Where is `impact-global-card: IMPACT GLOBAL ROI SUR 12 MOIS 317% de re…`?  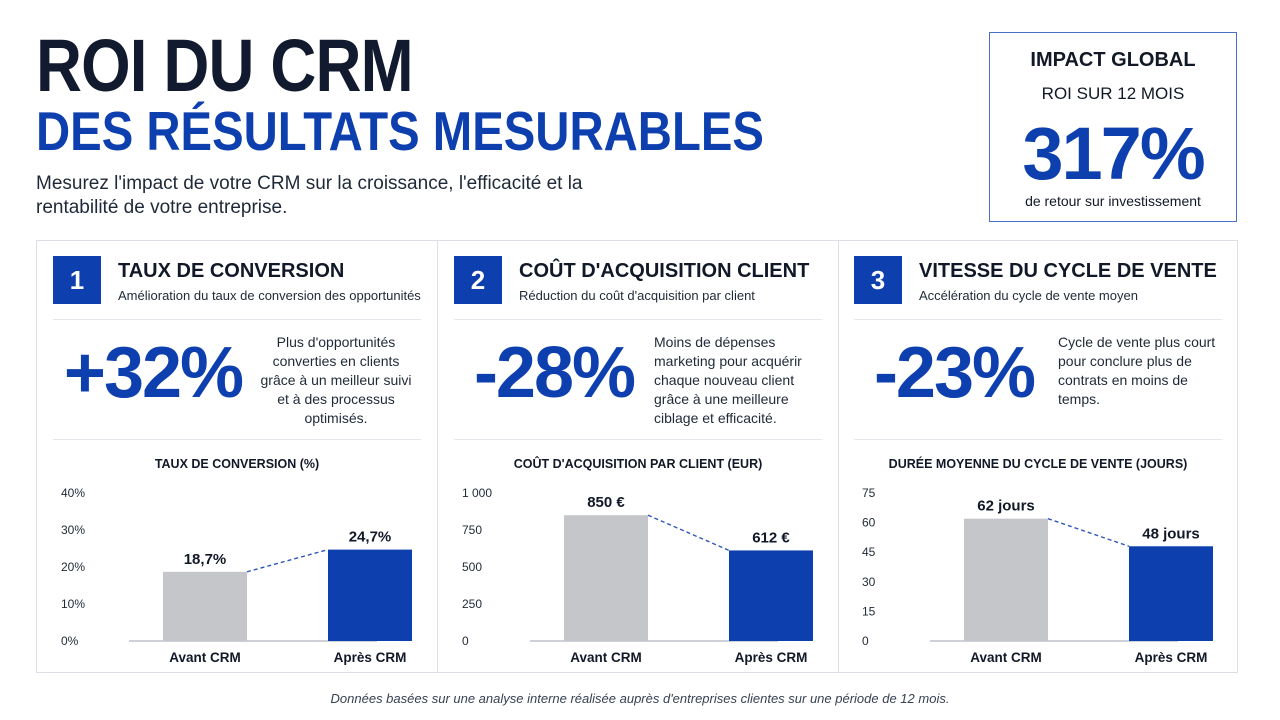 impact-global-card: IMPACT GLOBAL ROI SUR 12 MOIS 317% de re… is located at coordinates (1113, 127).